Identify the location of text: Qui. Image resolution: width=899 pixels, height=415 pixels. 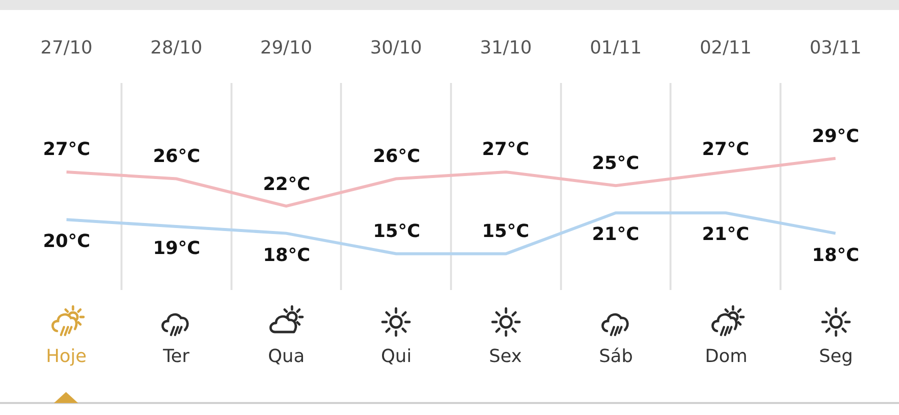
(396, 356).